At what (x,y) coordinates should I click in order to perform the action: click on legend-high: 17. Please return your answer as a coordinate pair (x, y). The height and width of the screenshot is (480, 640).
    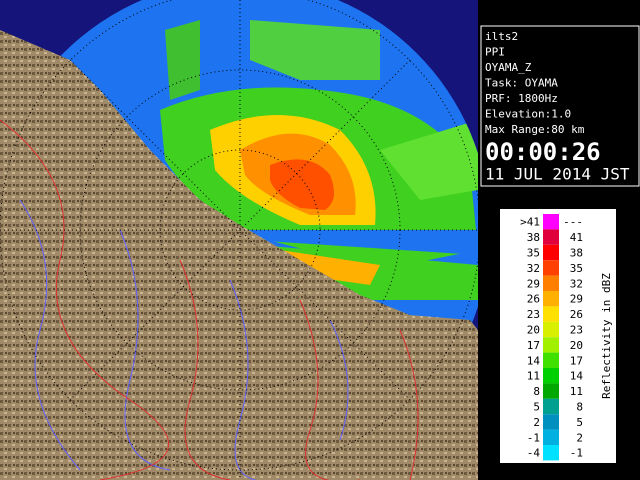
    Looking at the image, I should click on (576, 360).